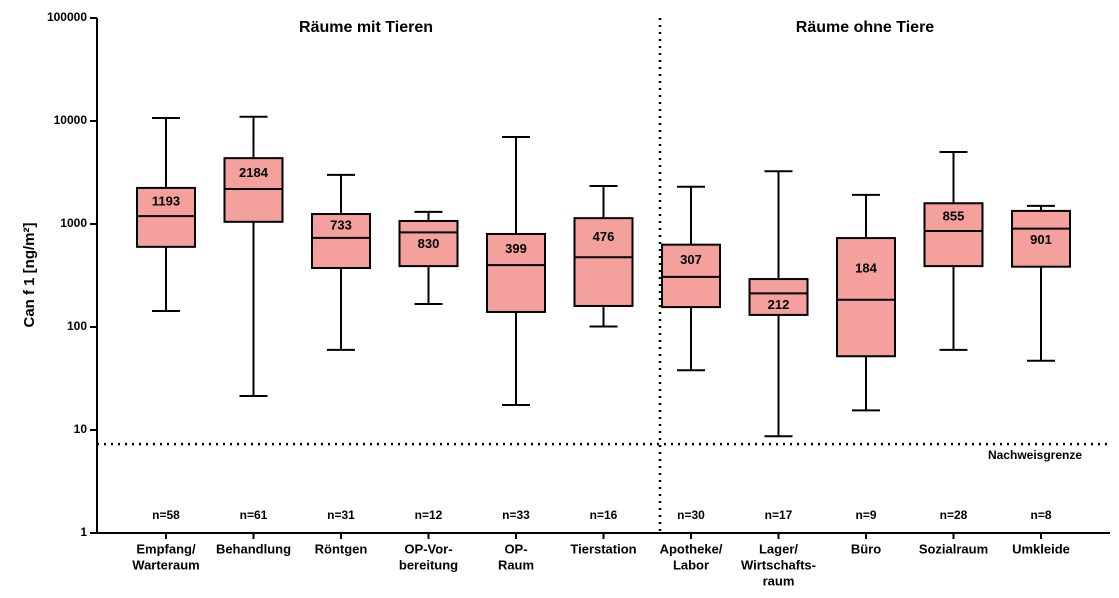 The width and height of the screenshot is (1119, 598). I want to click on y-tick-label: 10, so click(81, 429).